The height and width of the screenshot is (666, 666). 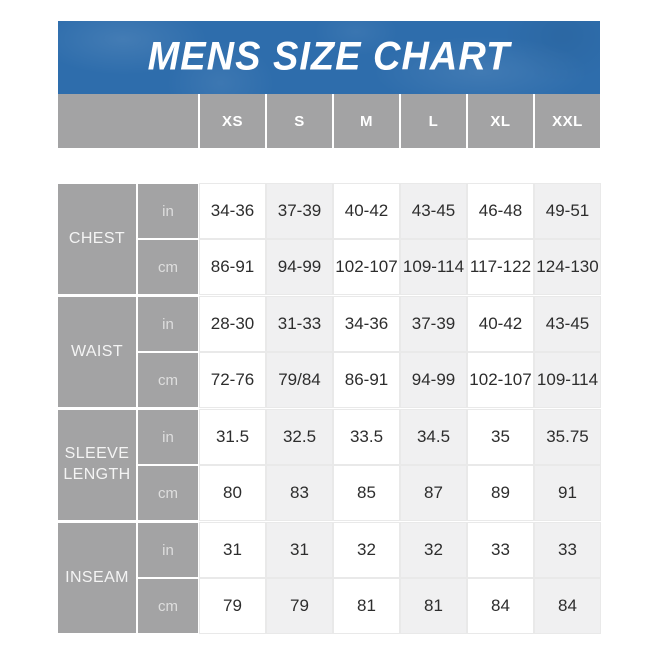 I want to click on size-column-header-xl: XL, so click(x=500, y=121).